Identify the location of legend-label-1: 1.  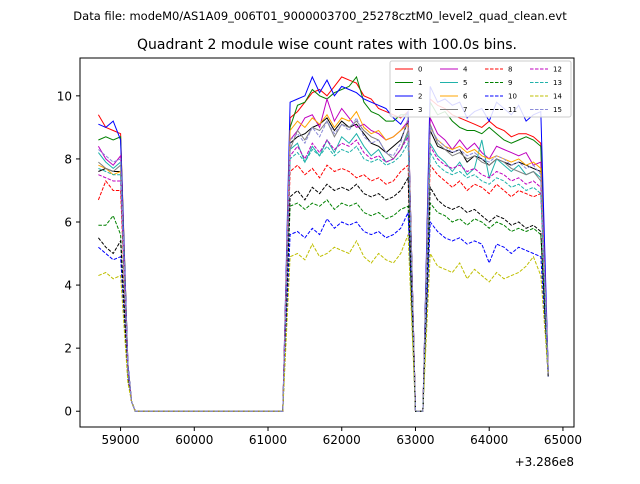
(420, 83).